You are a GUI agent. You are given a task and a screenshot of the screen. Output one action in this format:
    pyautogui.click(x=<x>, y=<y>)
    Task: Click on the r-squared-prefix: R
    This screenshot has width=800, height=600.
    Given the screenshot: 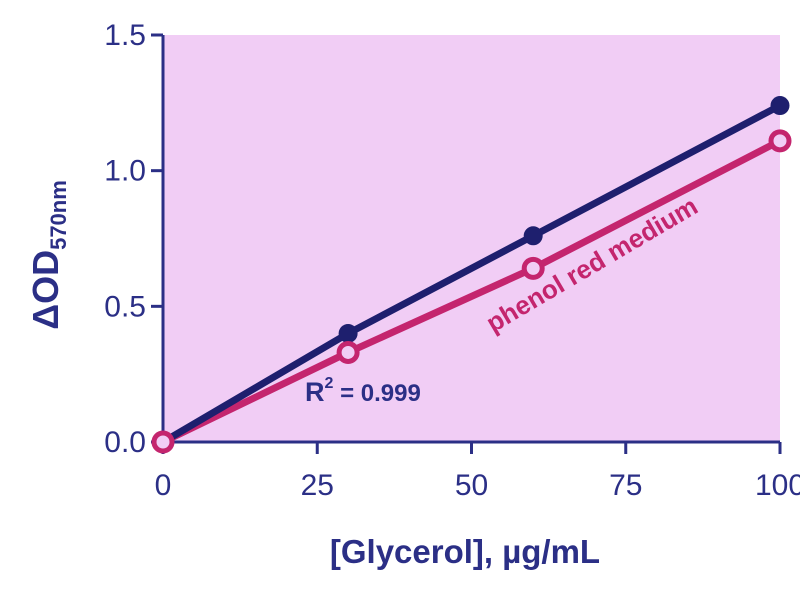 What is the action you would take?
    pyautogui.click(x=315, y=392)
    